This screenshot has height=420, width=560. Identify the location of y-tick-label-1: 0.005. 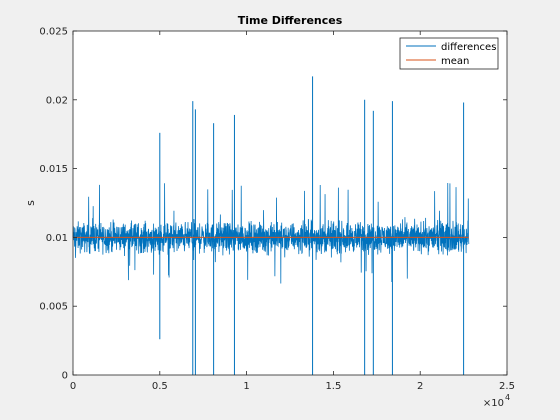
(53, 307).